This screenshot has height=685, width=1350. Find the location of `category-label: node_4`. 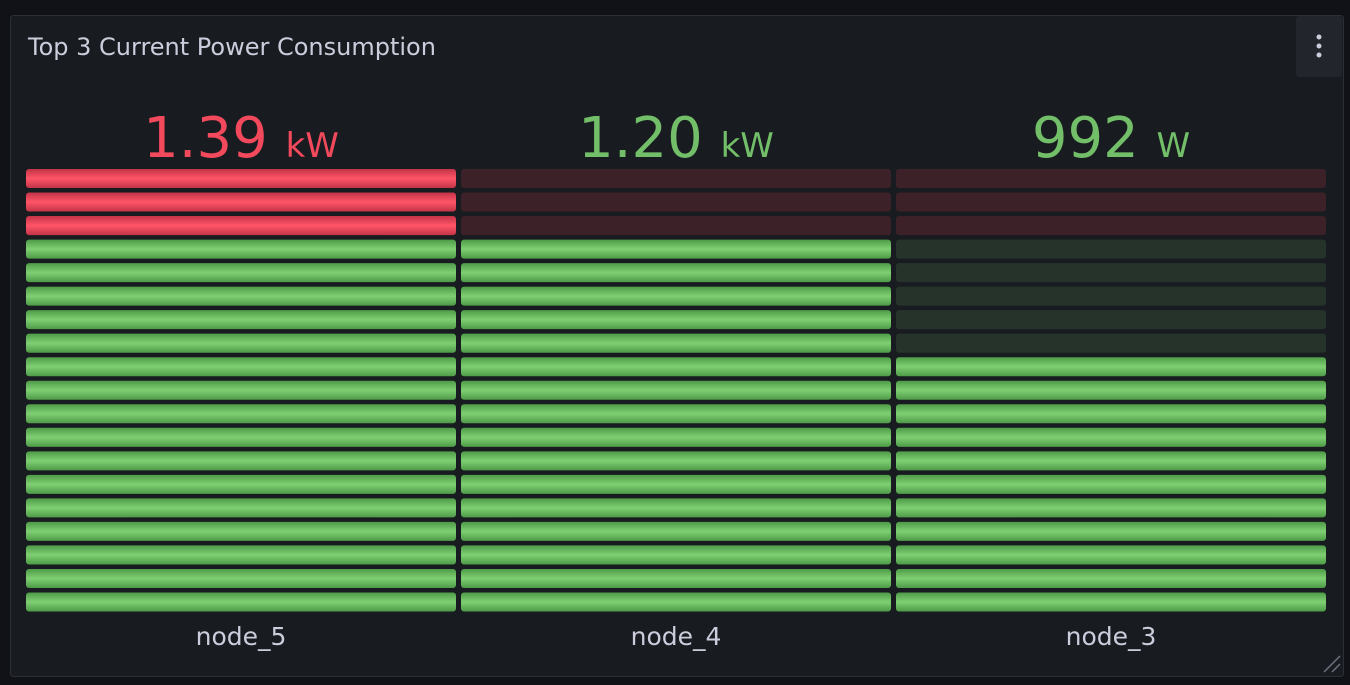

category-label: node_4 is located at coordinates (676, 636).